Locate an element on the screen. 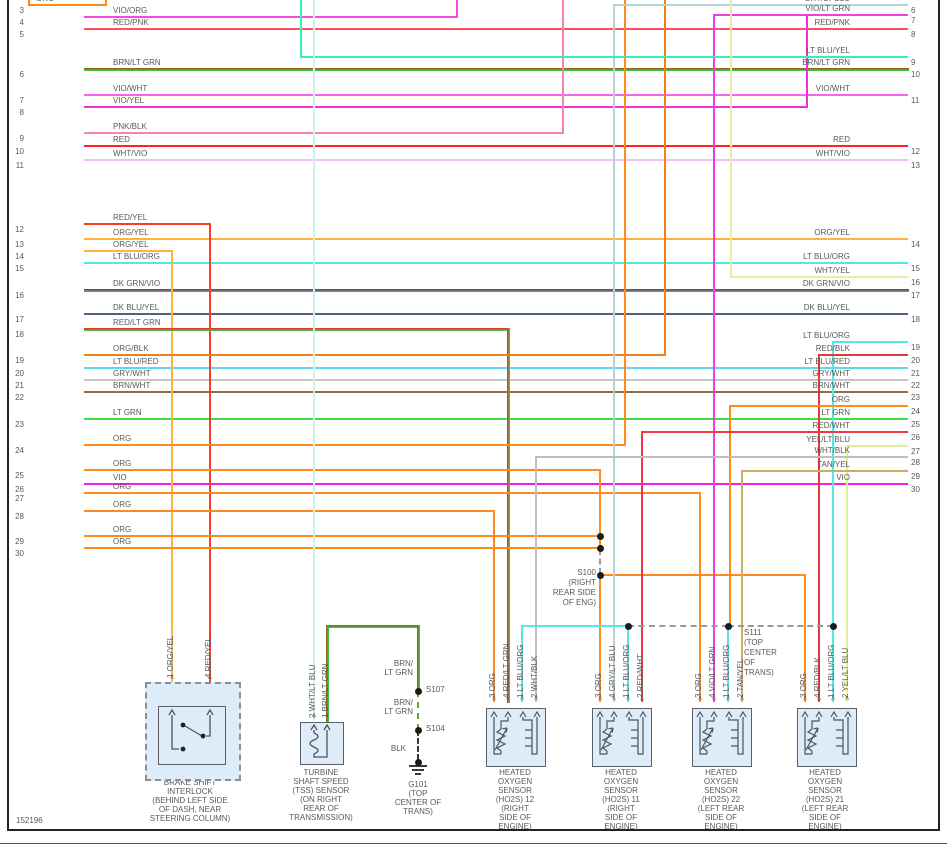  wire-red is located at coordinates (496, 146).